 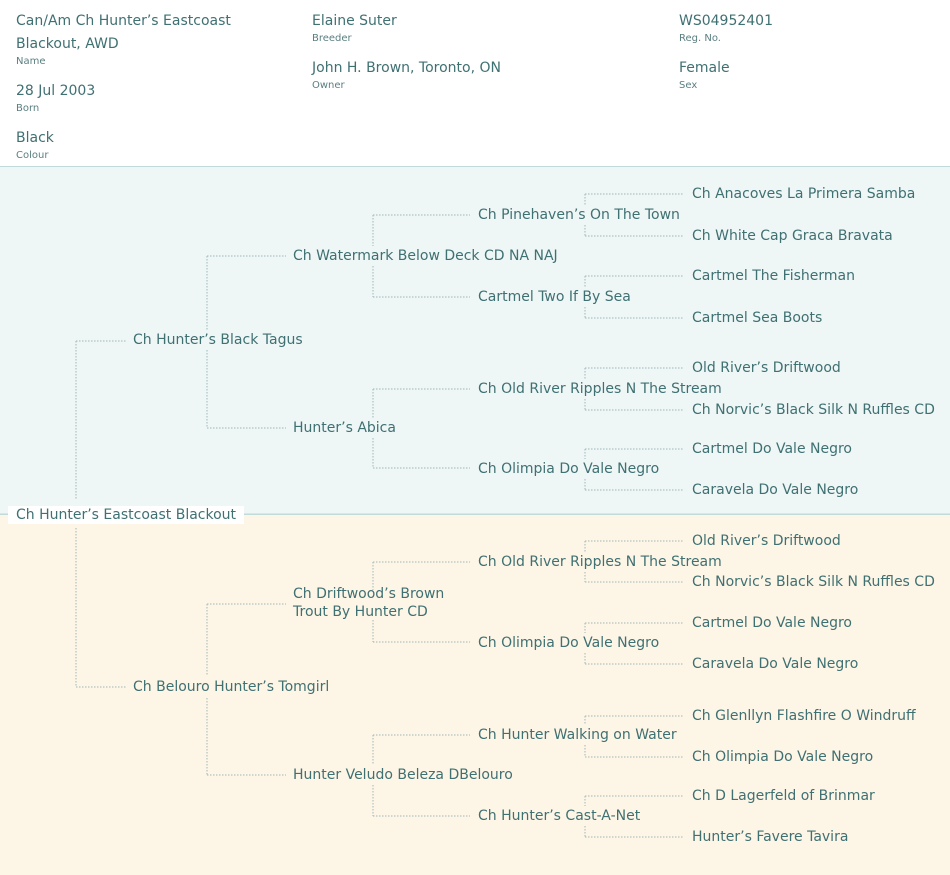 I want to click on pedigree-root-dog: Ch Hunter’s Eastcoast Blackout, so click(x=126, y=515).